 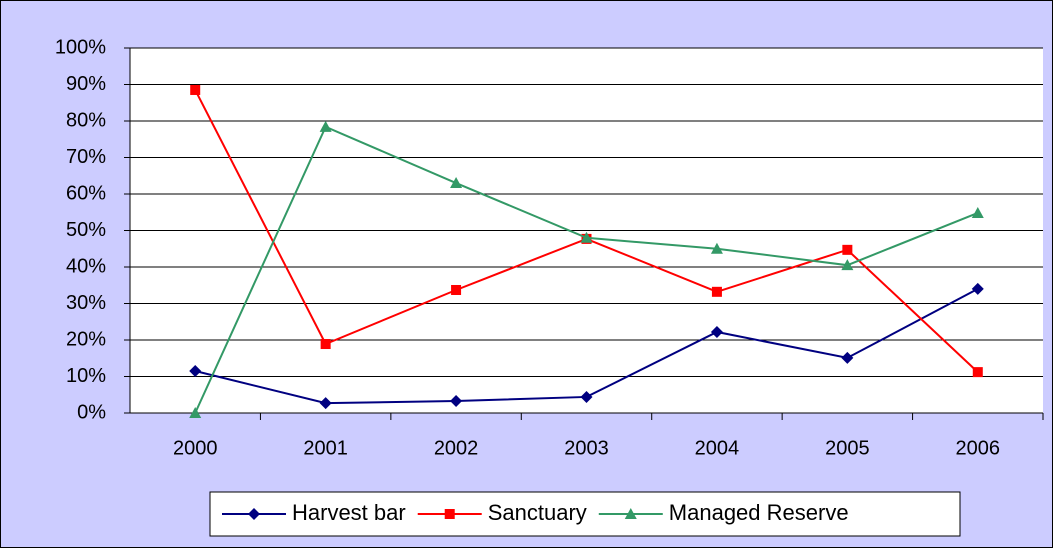 What do you see at coordinates (349, 512) in the screenshot?
I see `legend-label: Harvest bar` at bounding box center [349, 512].